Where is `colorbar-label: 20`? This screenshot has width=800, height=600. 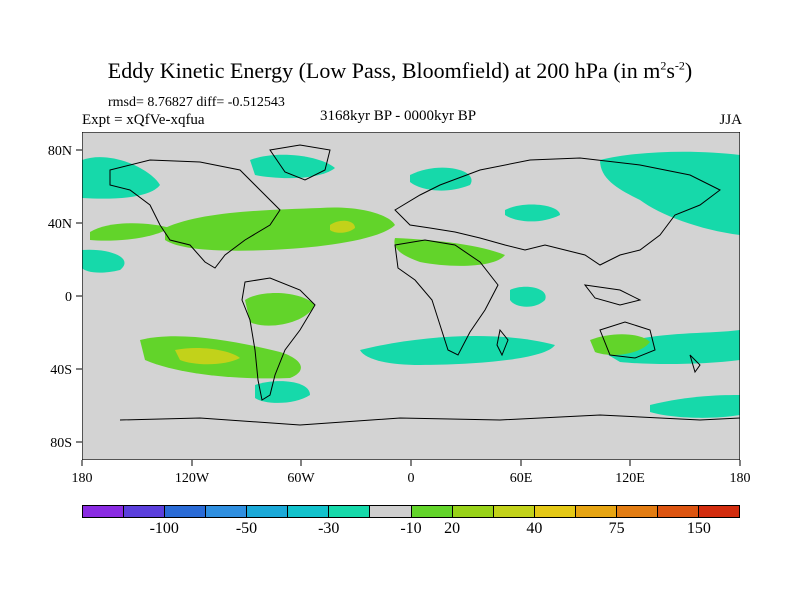
colorbar-label: 20 is located at coordinates (452, 528).